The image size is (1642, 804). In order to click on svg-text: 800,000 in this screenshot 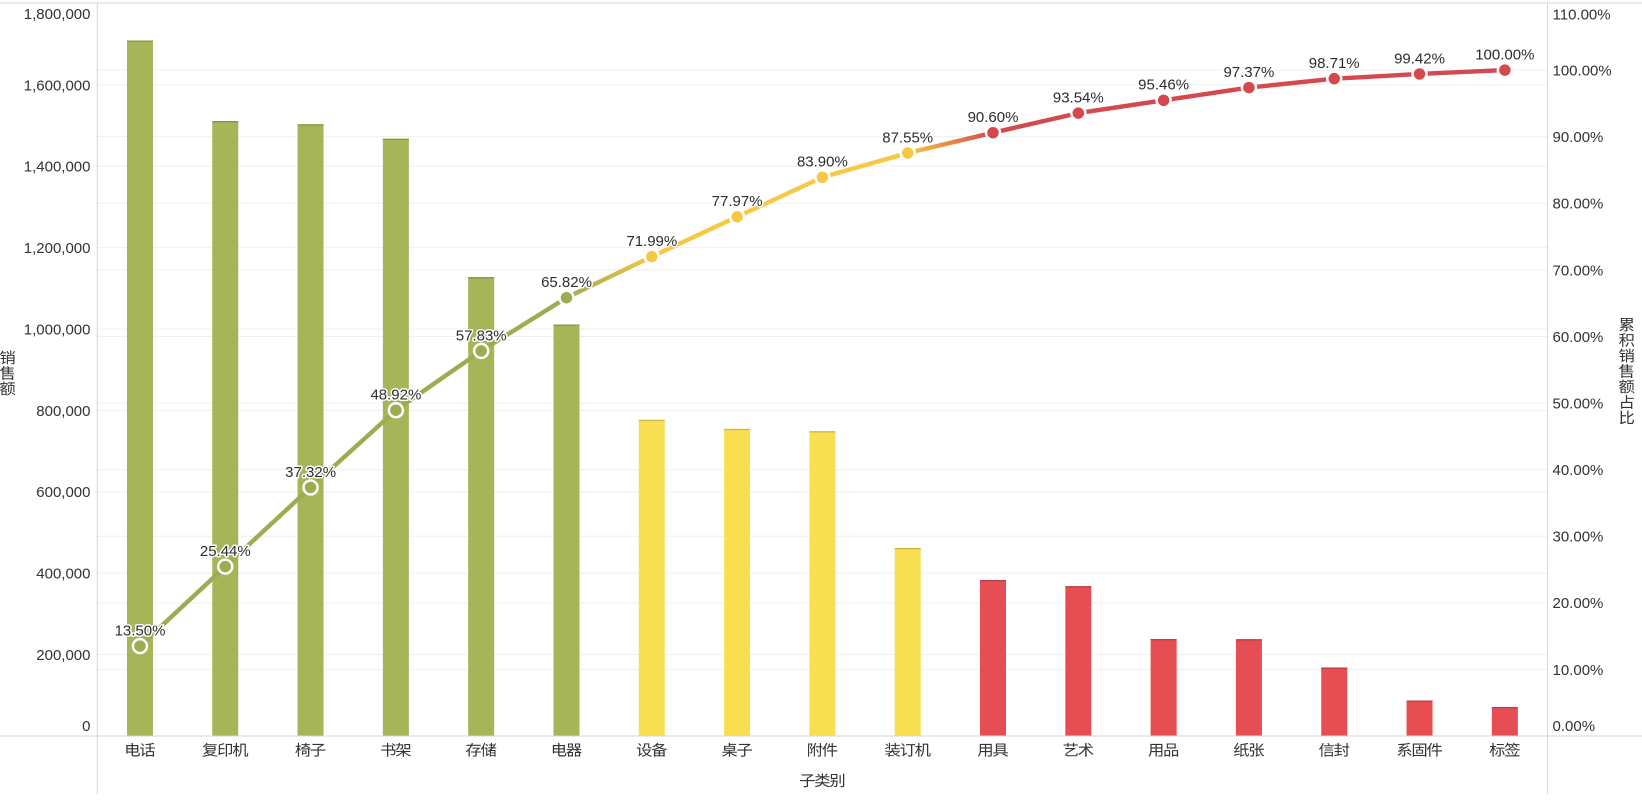, I will do `click(63, 411)`.